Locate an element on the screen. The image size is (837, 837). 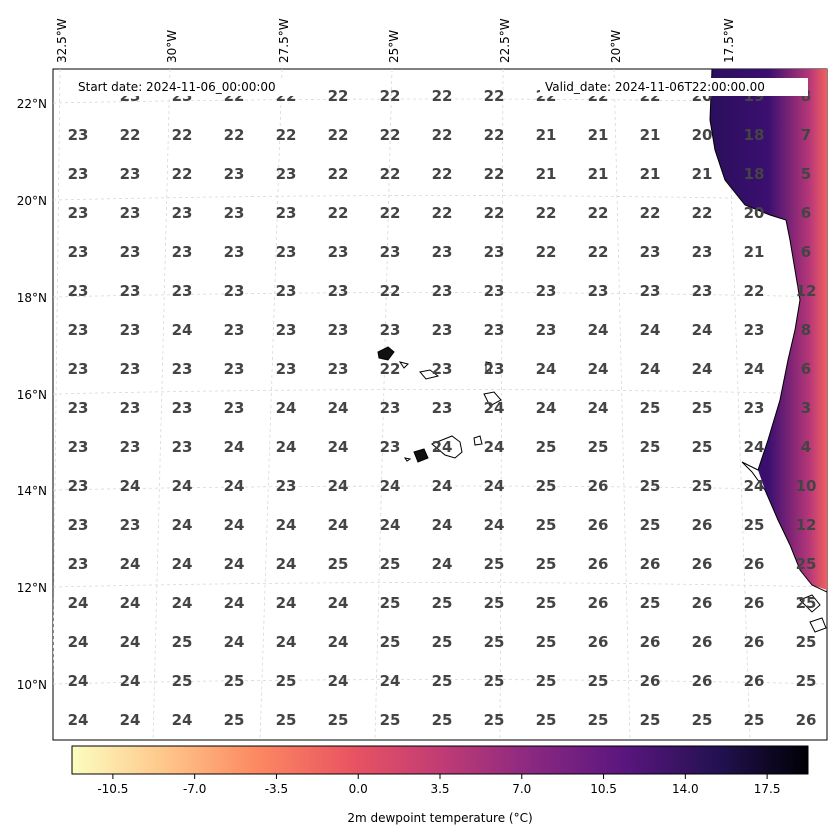
grid-value: 4 is located at coordinates (806, 447).